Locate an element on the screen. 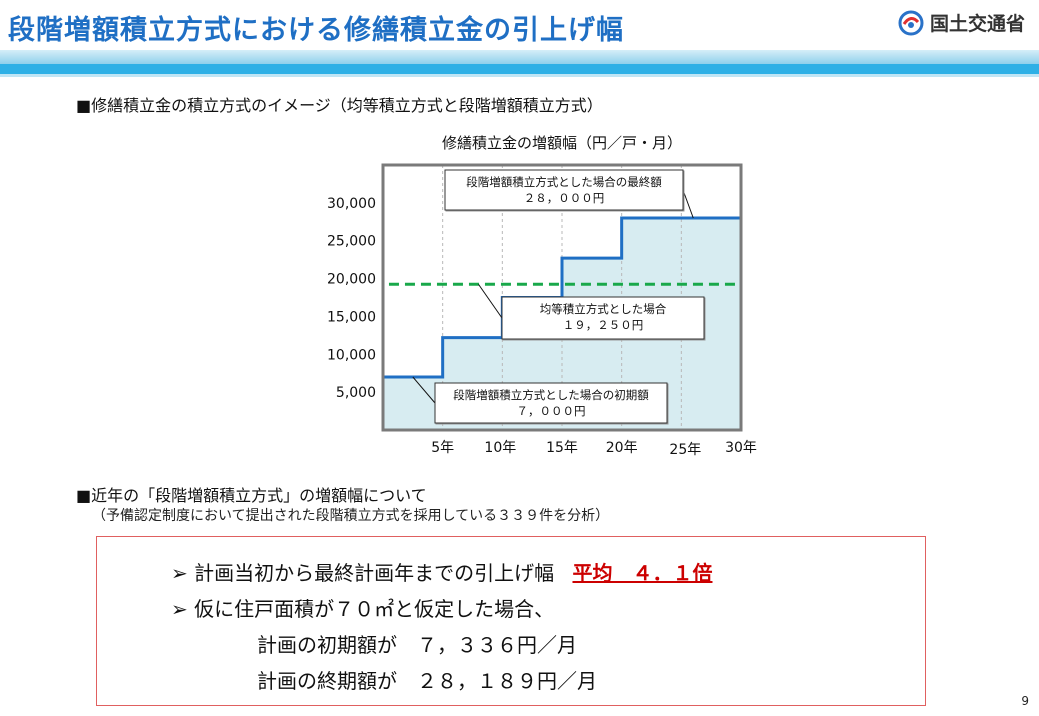 The image size is (1039, 716). header-band-dark is located at coordinates (519, 69).